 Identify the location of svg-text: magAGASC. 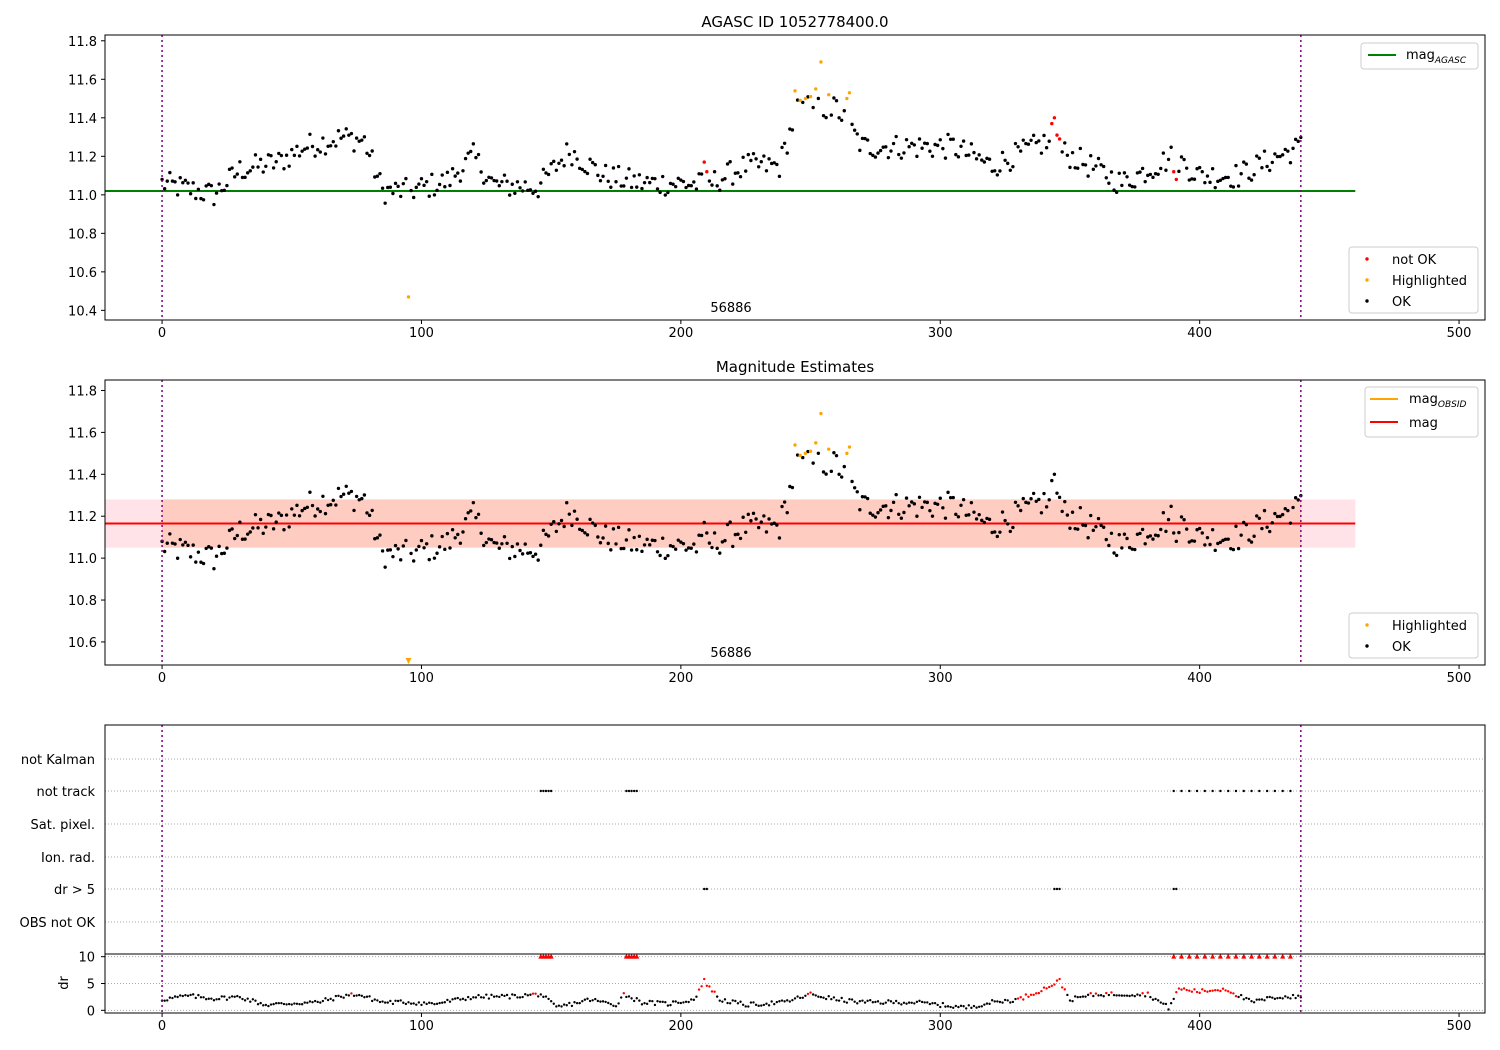
(1436, 57).